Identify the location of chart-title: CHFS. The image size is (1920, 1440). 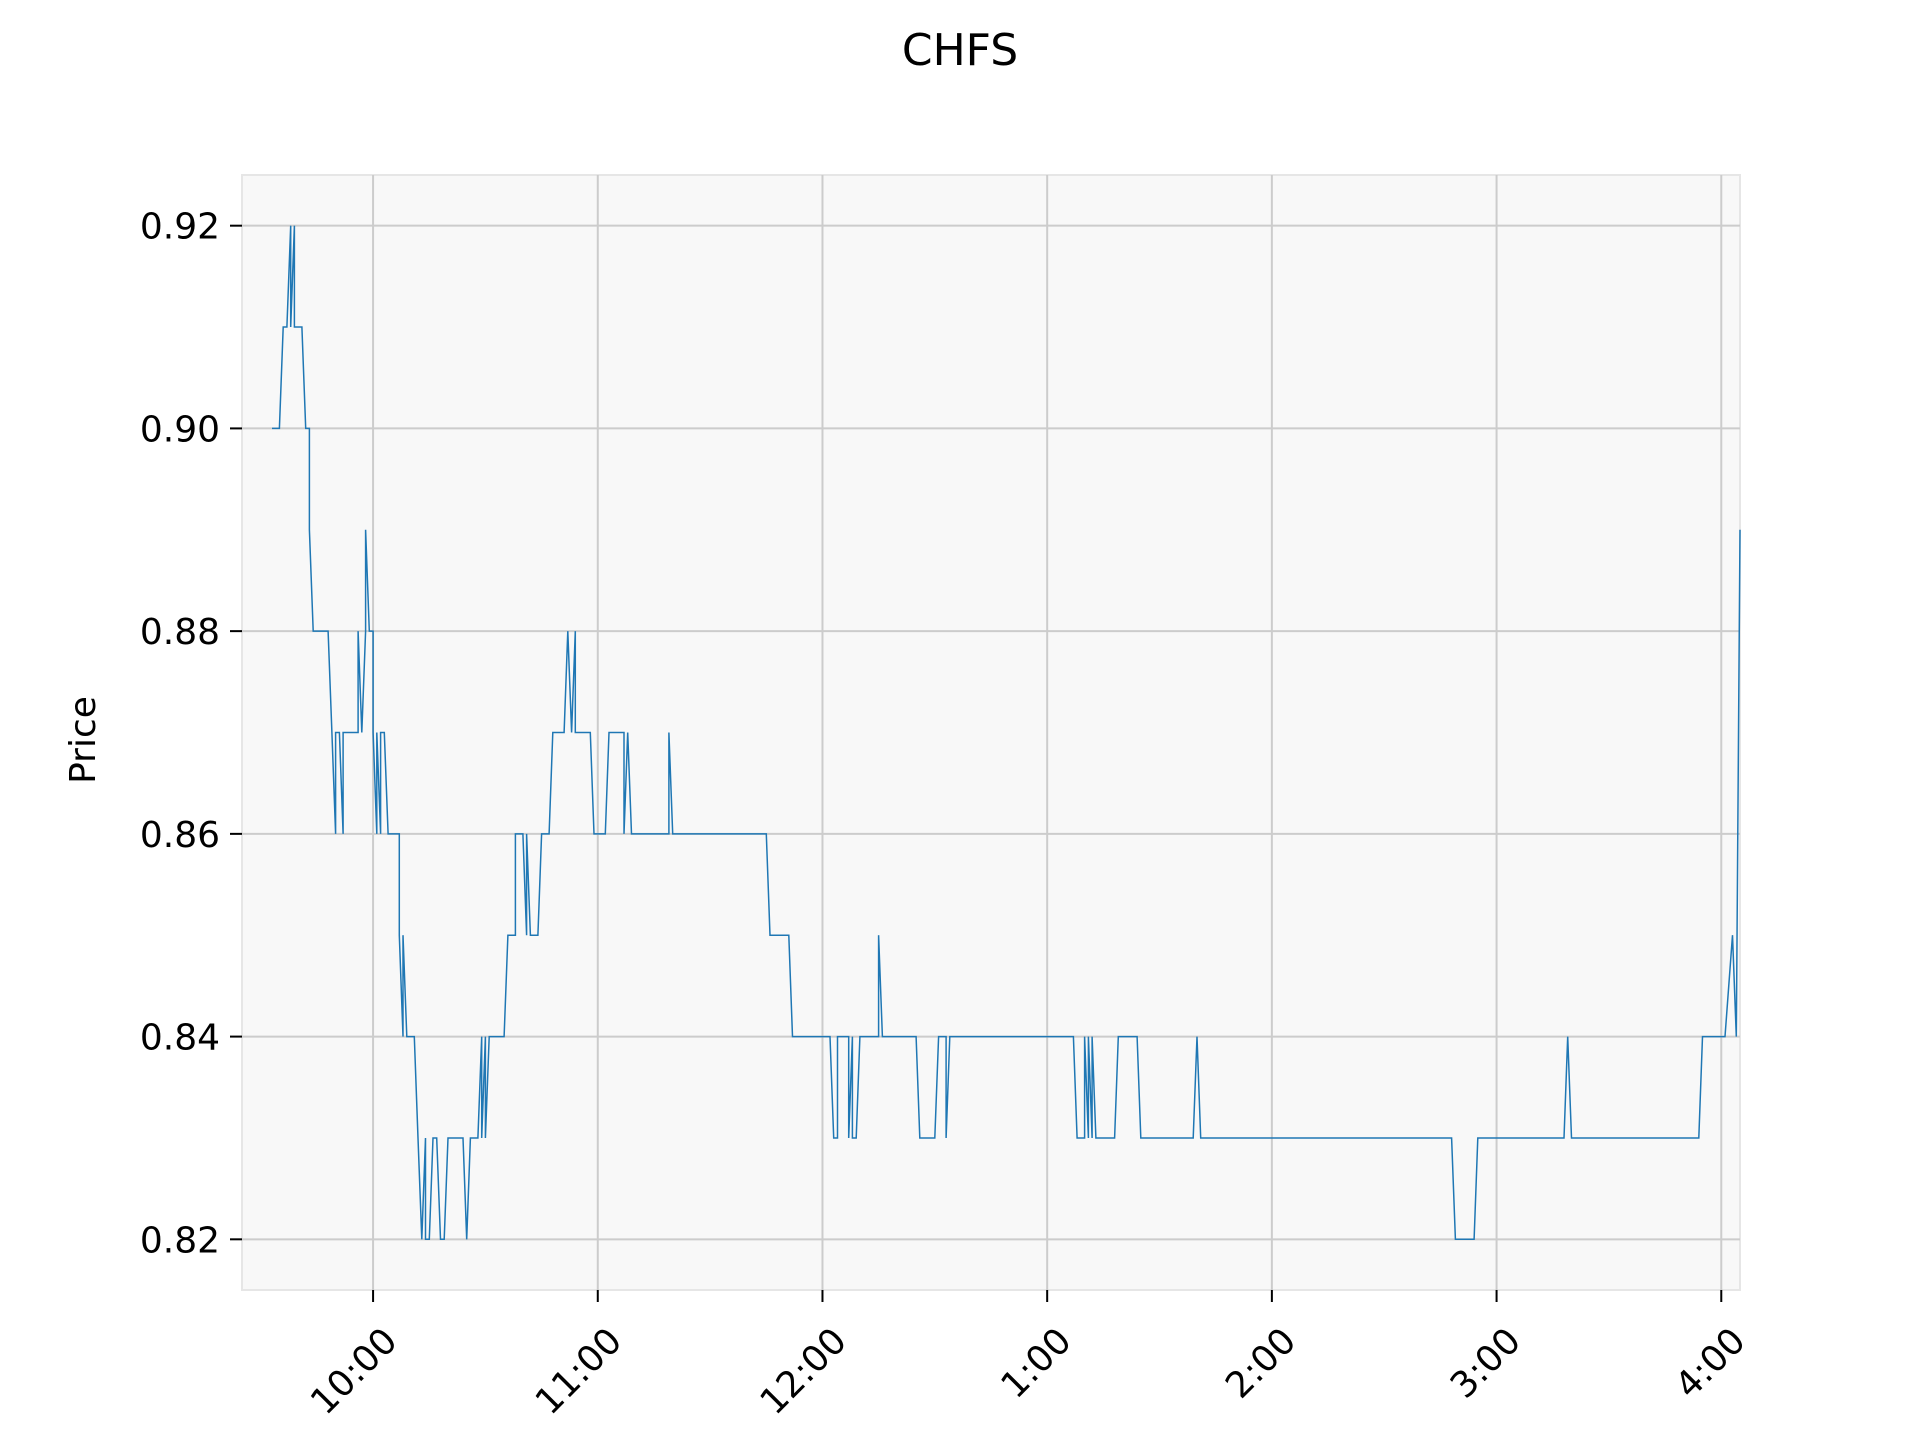
(960, 50).